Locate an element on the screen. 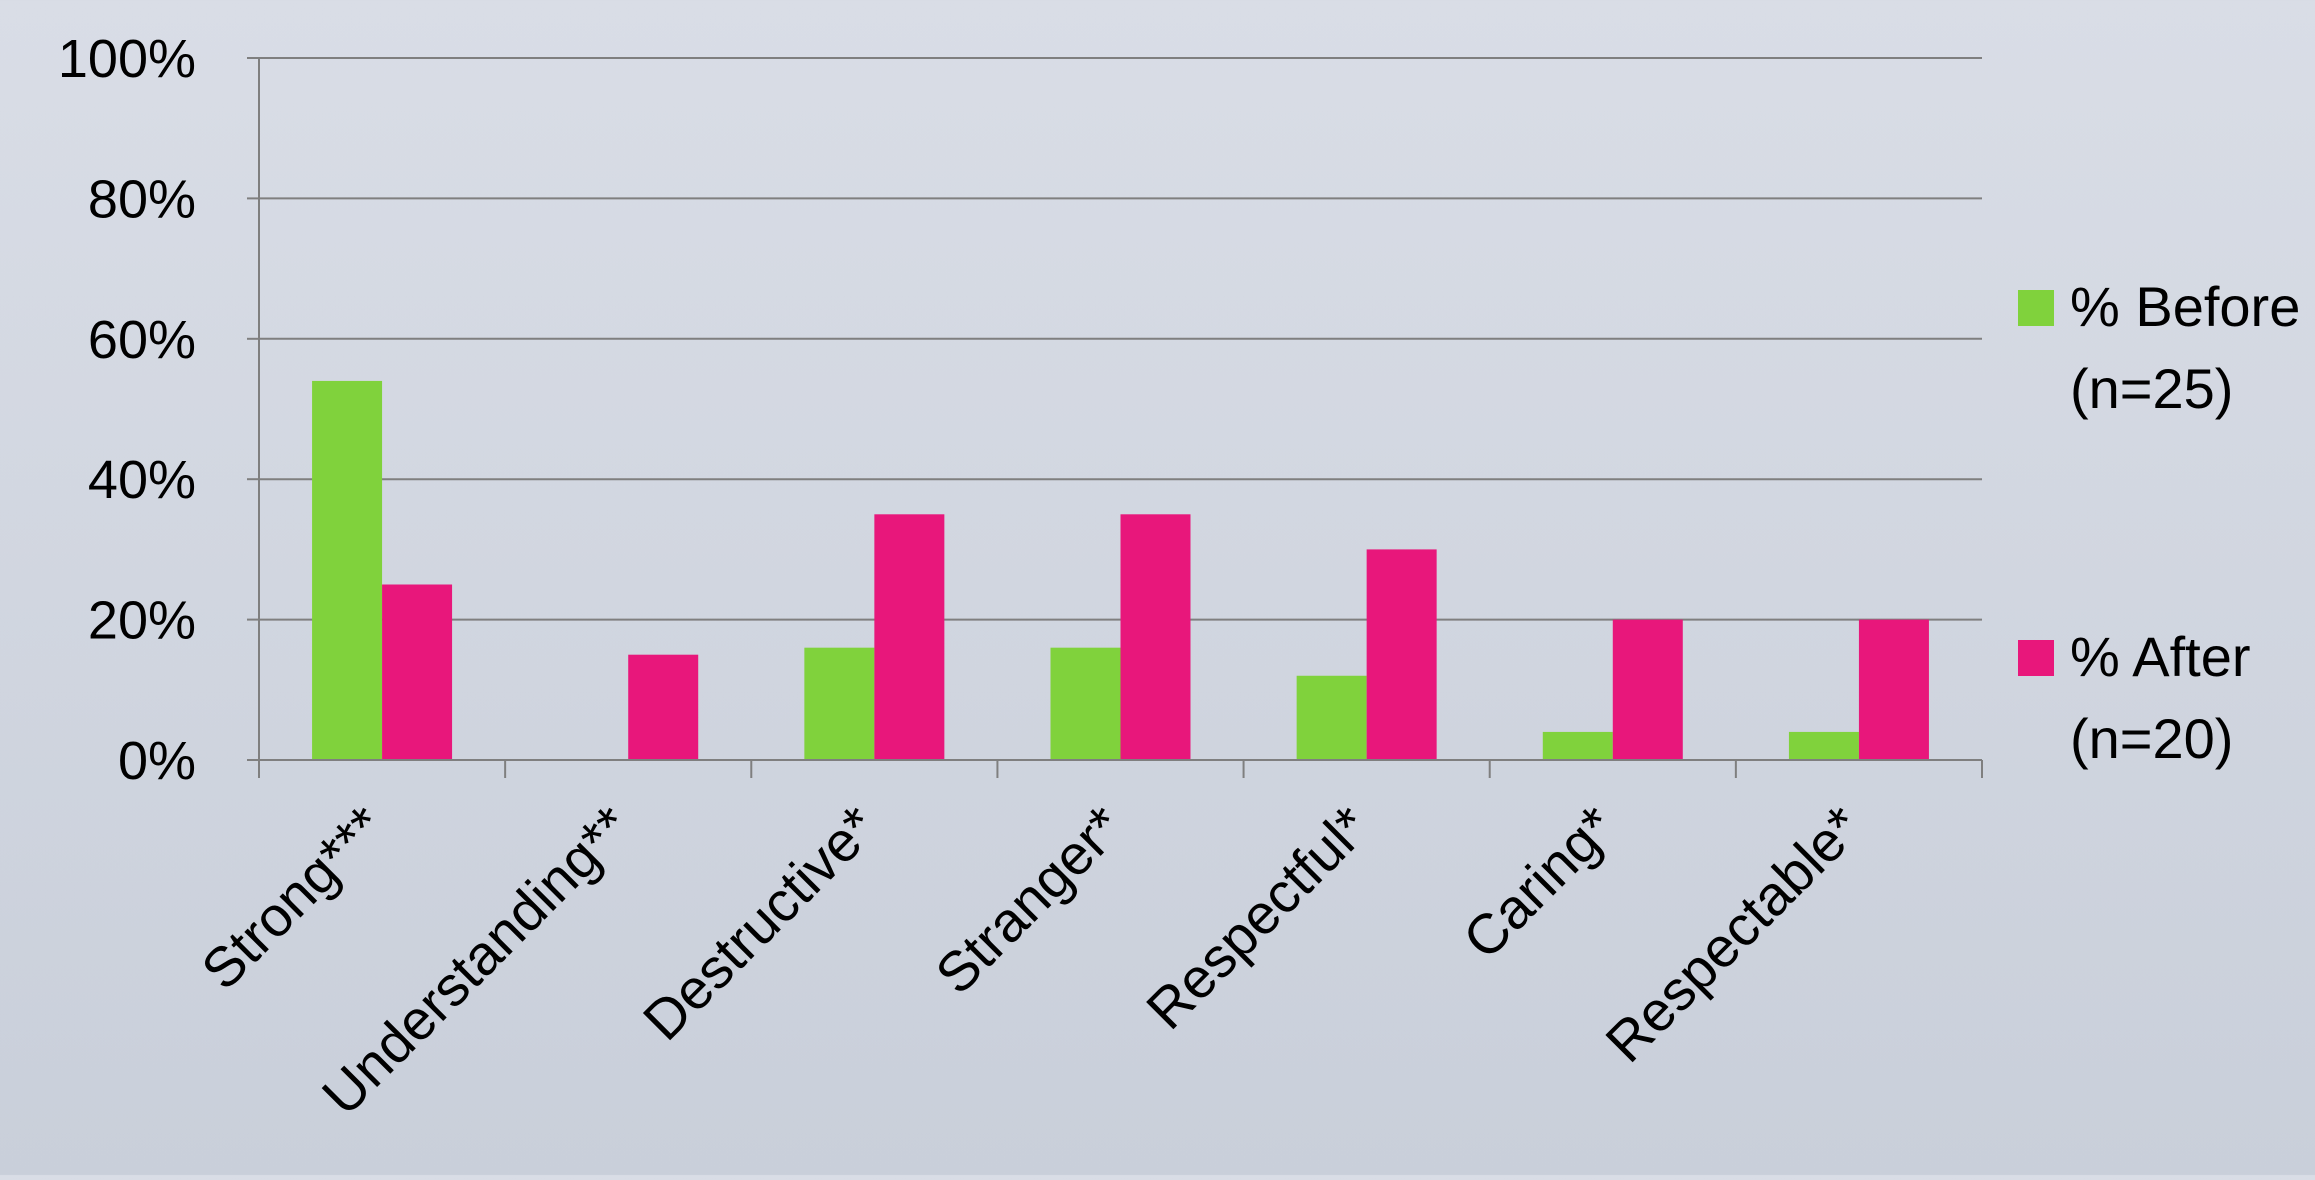  legend-label: % After is located at coordinates (2160, 656).